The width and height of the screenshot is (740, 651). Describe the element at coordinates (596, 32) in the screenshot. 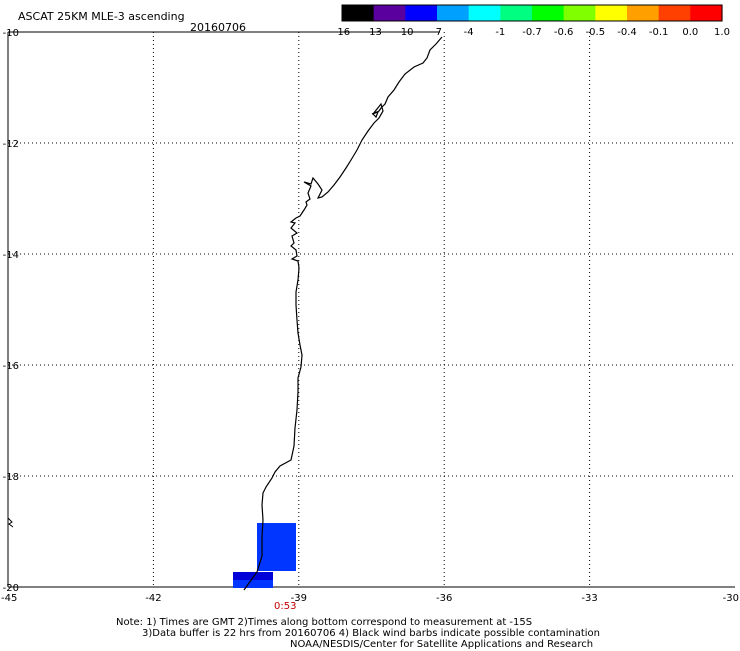

I see `colorbar-tick-label: -0.5` at that location.